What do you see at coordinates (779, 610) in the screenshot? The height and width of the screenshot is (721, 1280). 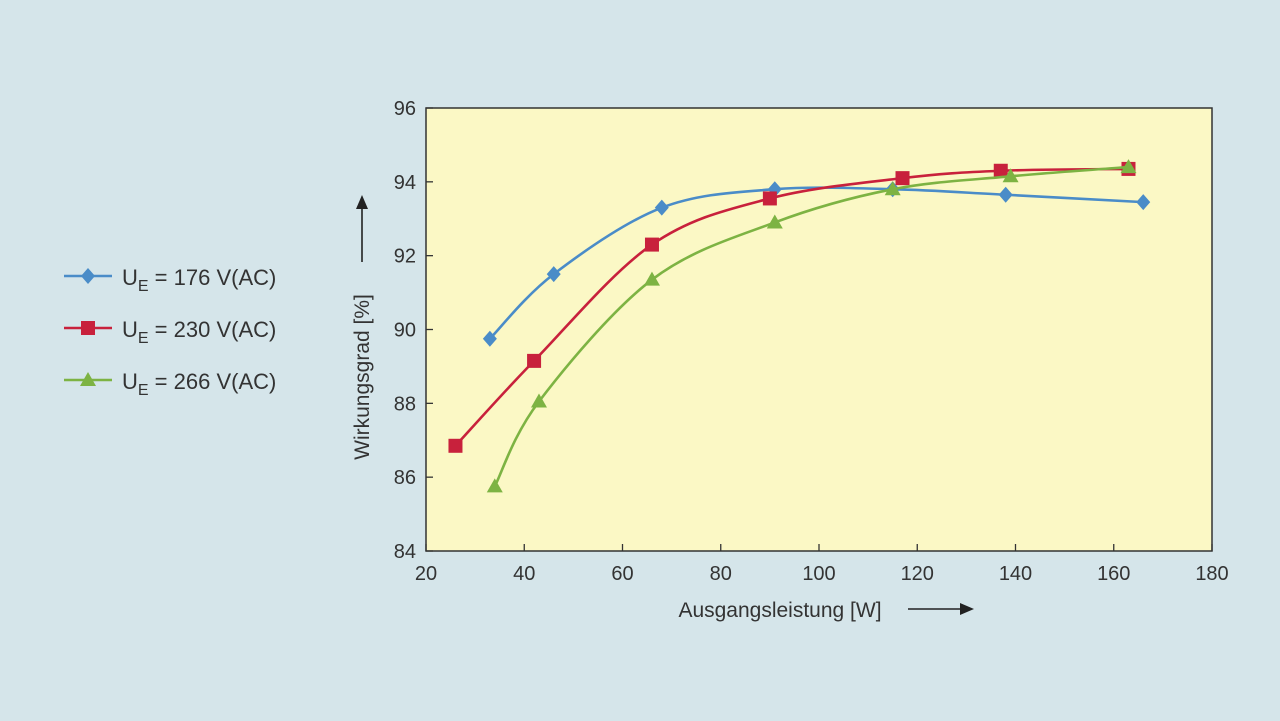 I see `x-axis-title: Ausgangsleistung [W]` at bounding box center [779, 610].